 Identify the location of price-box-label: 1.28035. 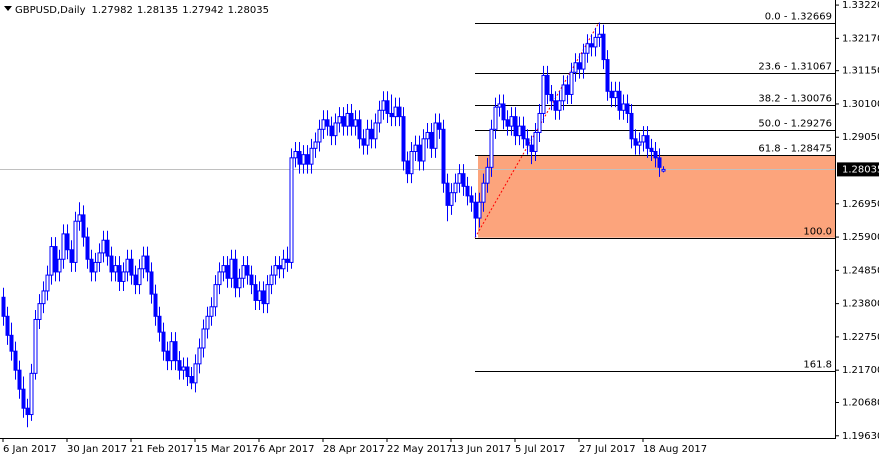
(860, 169).